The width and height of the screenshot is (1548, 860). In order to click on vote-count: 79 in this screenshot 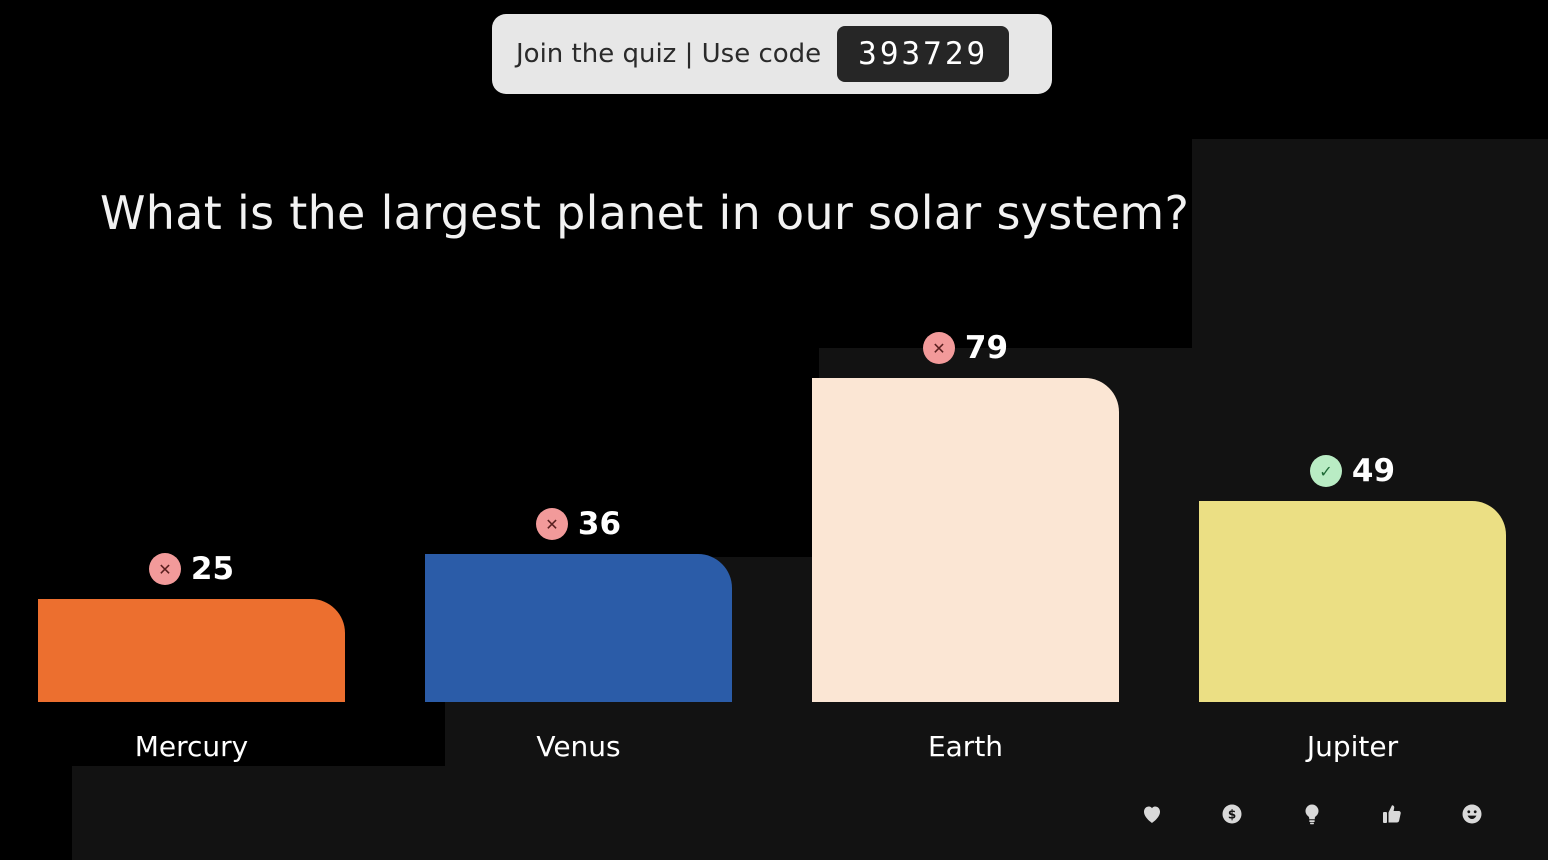, I will do `click(986, 348)`.